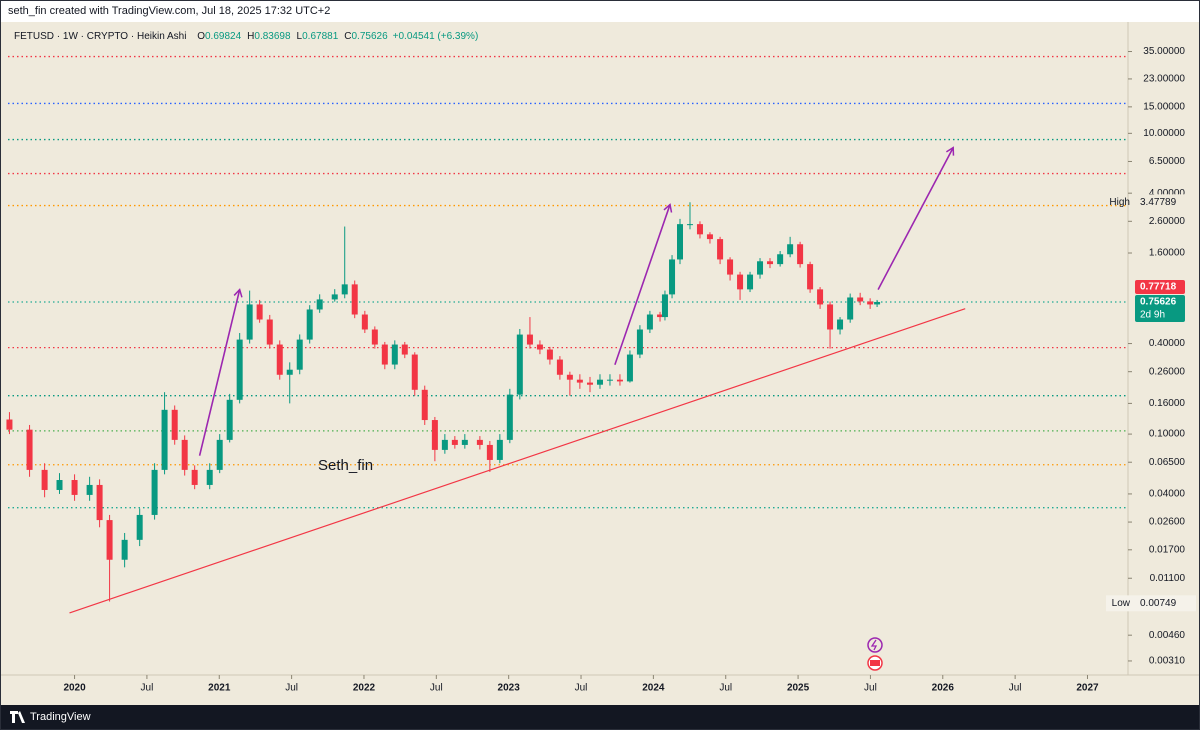 The width and height of the screenshot is (1200, 730). What do you see at coordinates (943, 688) in the screenshot?
I see `x-tick-label: 2026` at bounding box center [943, 688].